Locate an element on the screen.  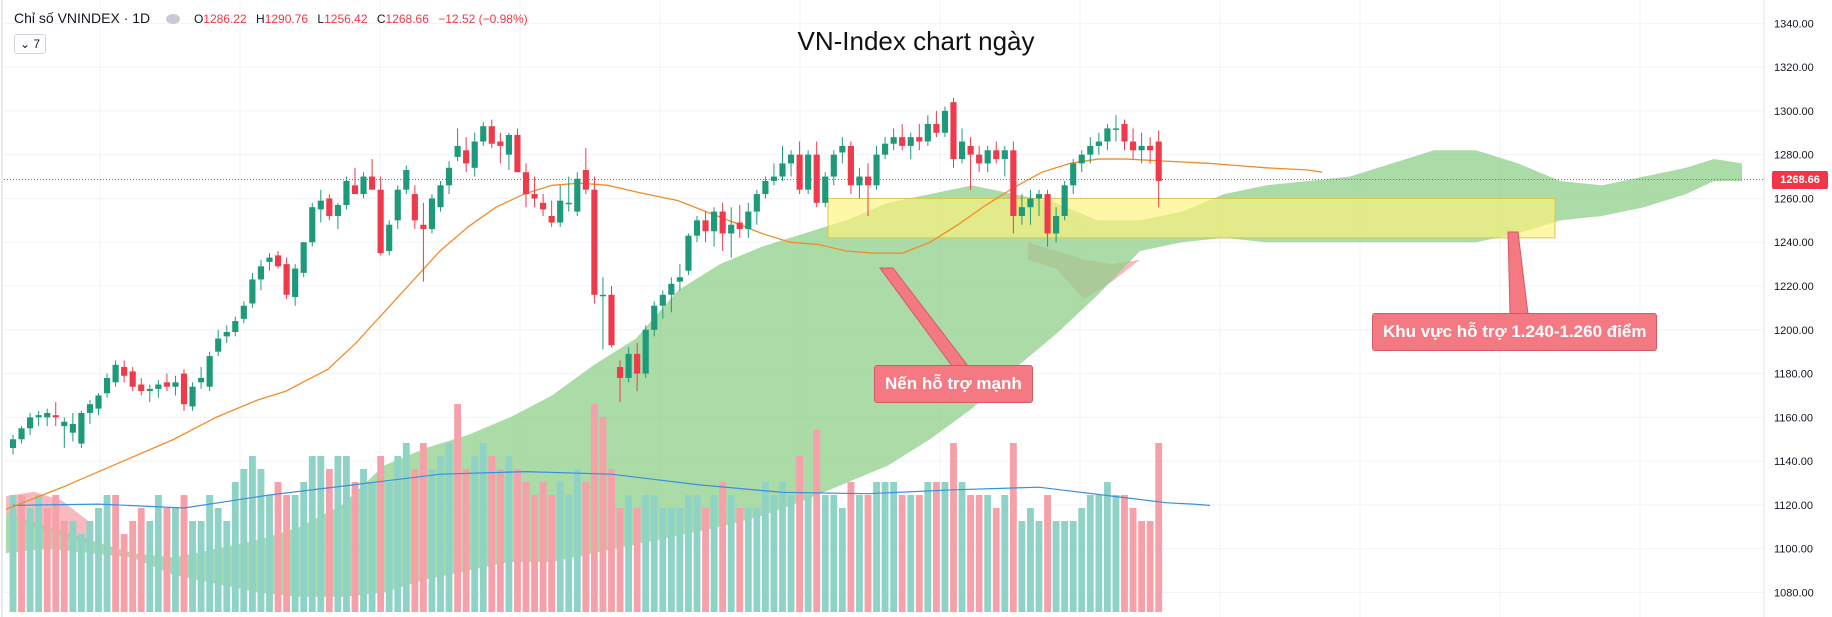
close-label: C is located at coordinates (381, 19).